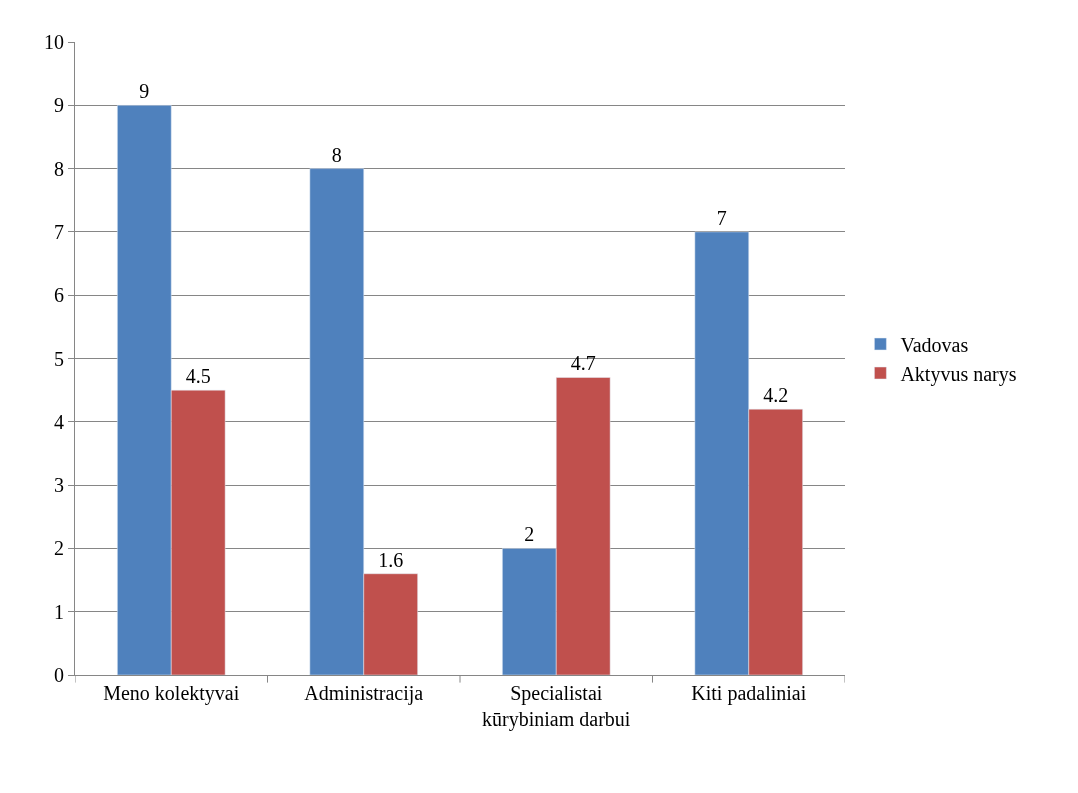  I want to click on data-label: 4.5, so click(198, 376).